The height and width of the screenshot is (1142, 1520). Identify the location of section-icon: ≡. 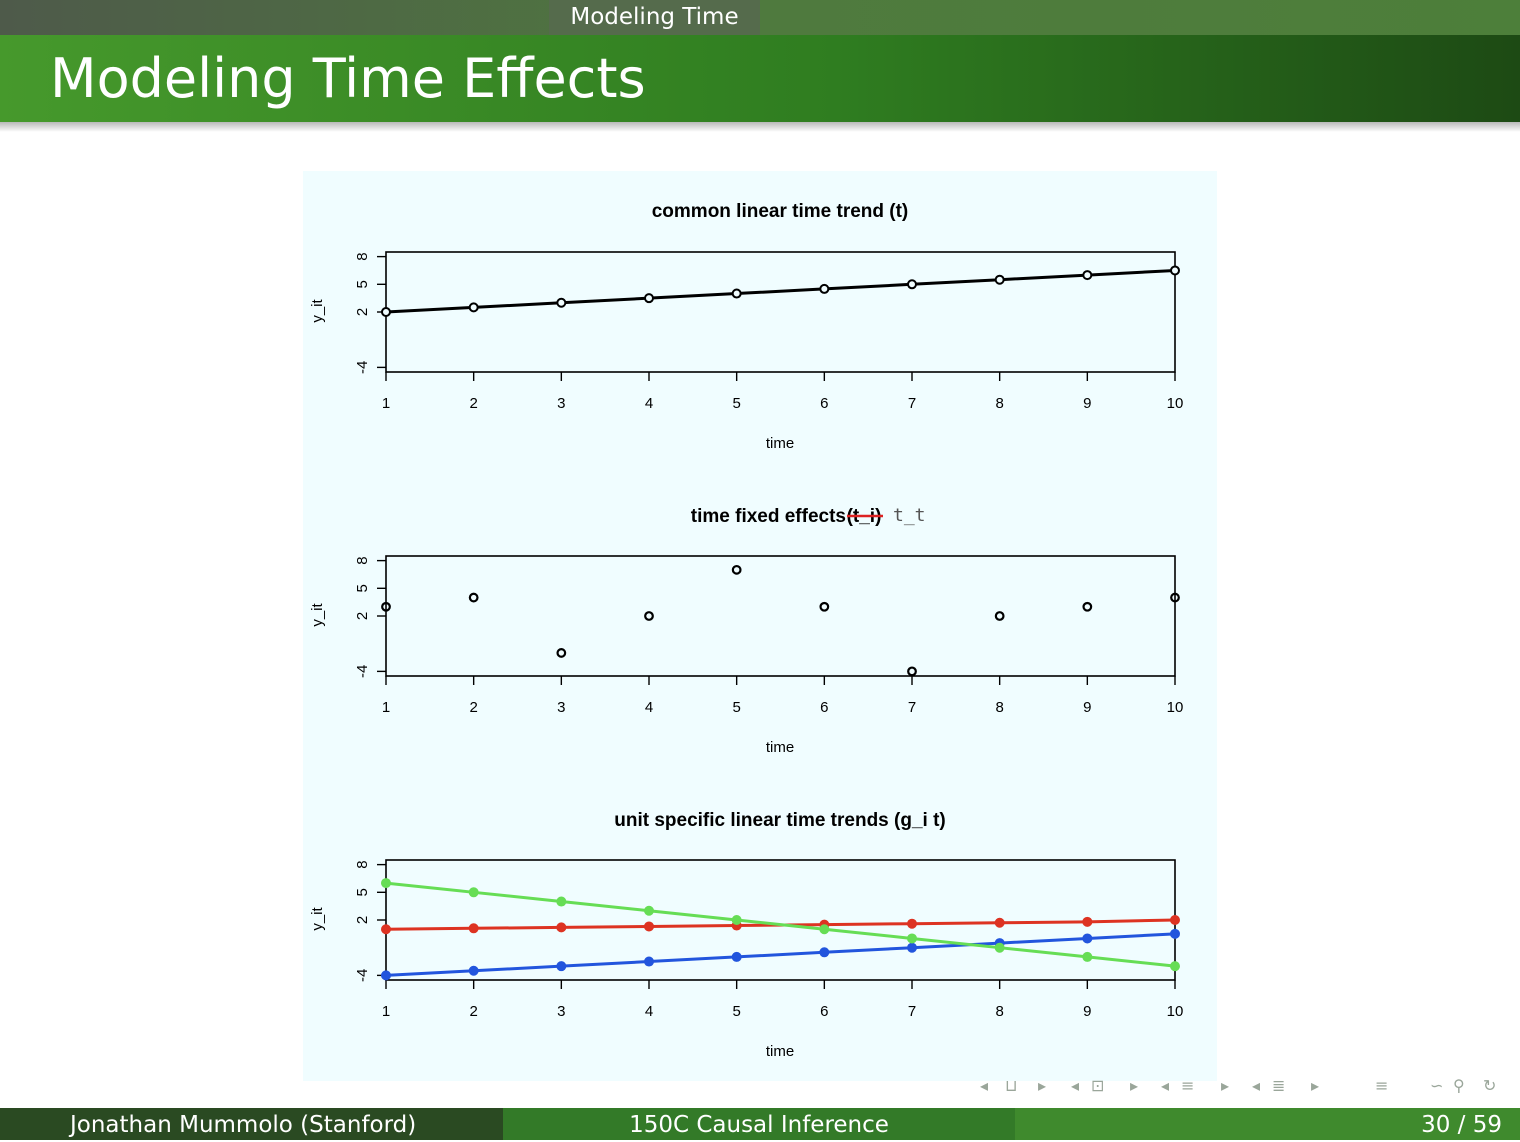
(1188, 1085).